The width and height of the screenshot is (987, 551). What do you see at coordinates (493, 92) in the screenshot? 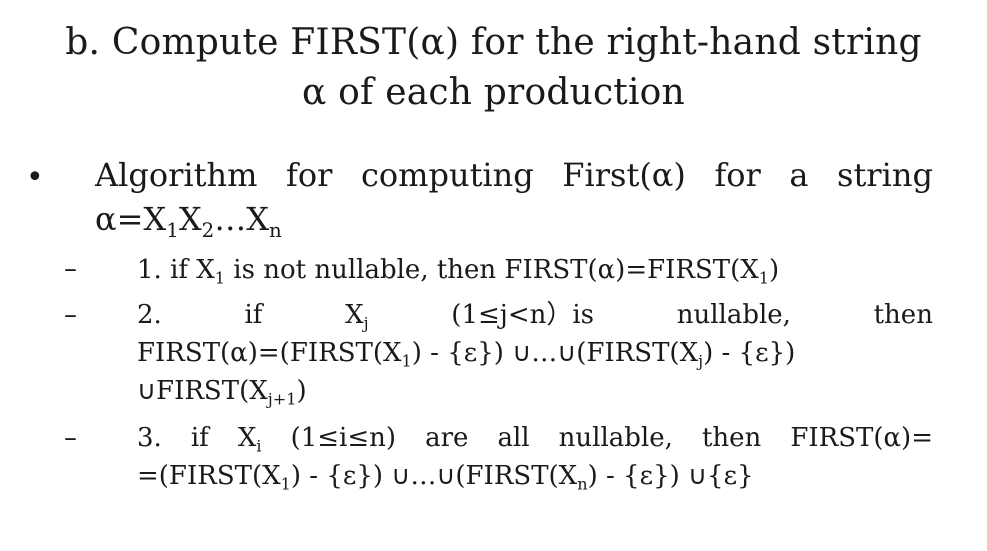
I see `title-line-2: α of each production` at bounding box center [493, 92].